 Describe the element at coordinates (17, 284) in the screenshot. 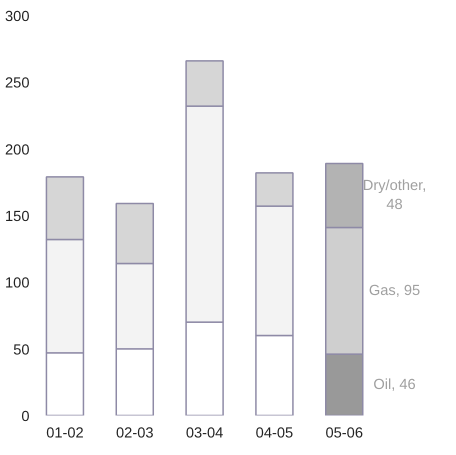

I see `y-tick-label: 100` at that location.